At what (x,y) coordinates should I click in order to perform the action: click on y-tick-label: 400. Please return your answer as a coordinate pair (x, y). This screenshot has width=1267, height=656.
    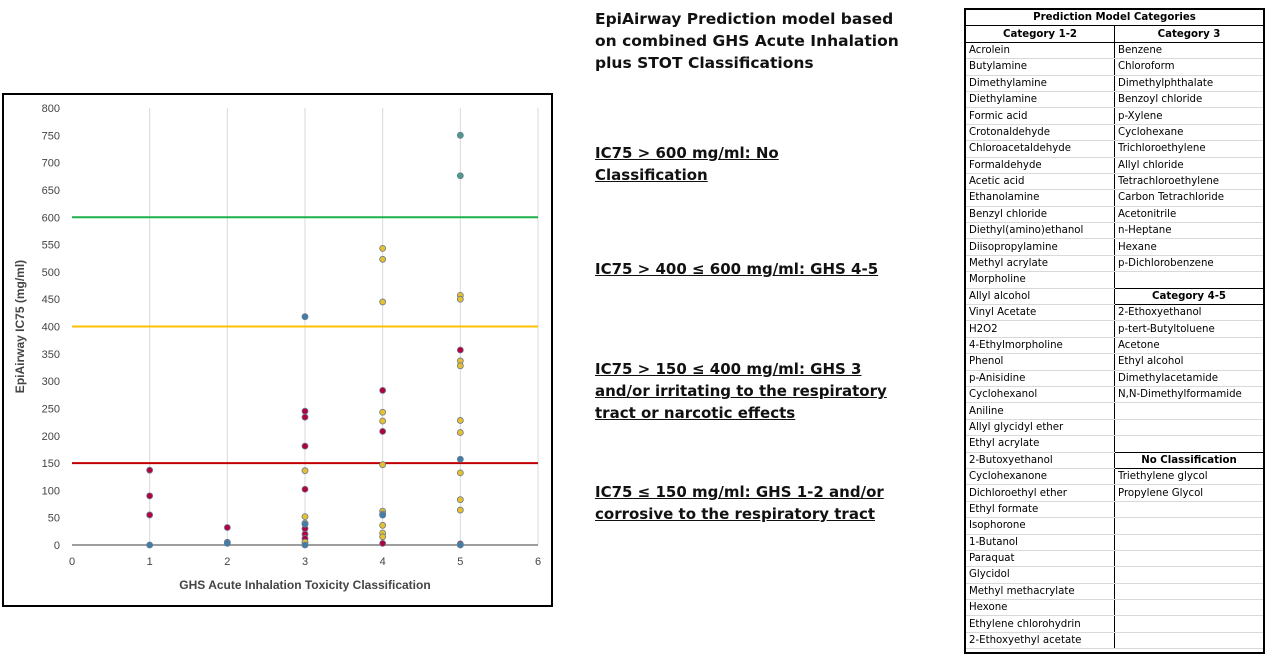
    Looking at the image, I should click on (51, 328).